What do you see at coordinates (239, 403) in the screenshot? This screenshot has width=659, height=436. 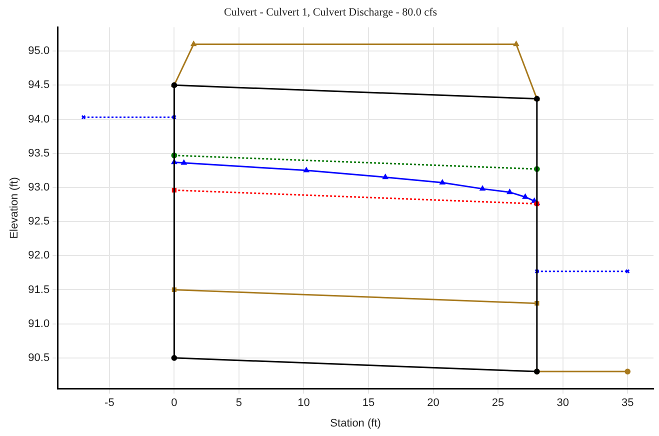 I see `x-tick-label: 5` at bounding box center [239, 403].